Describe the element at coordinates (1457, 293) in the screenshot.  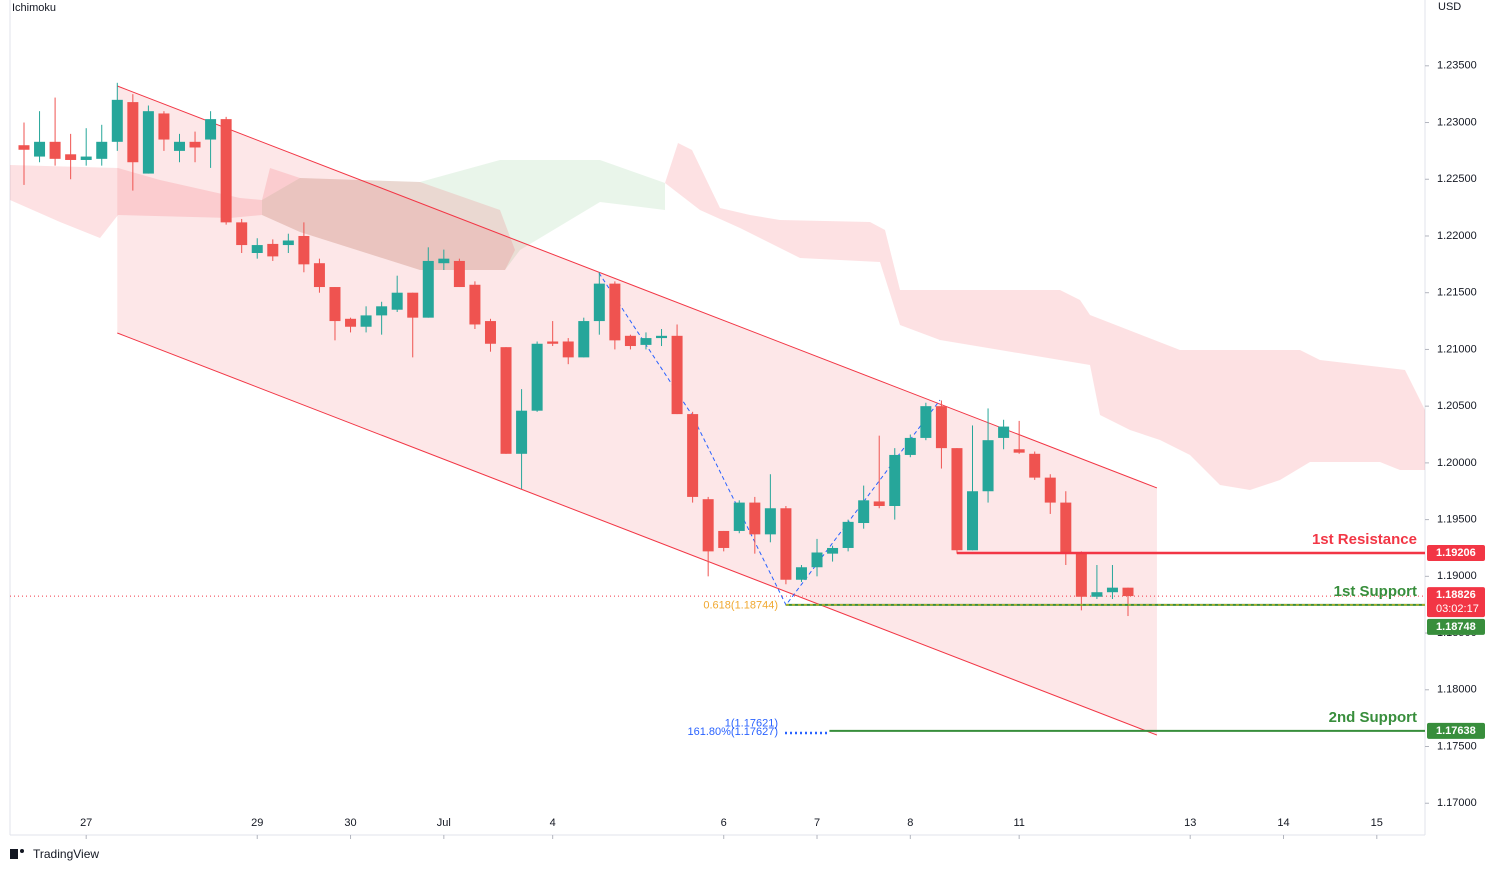
I see `y-tick-label: 1.21500` at that location.